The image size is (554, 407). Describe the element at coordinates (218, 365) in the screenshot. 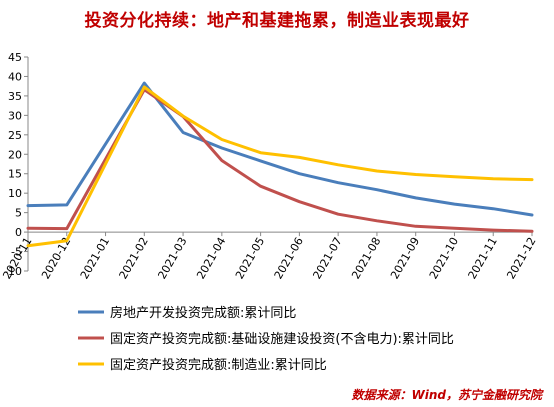

I see `legend-label: 固定资产投资完成额:制造业:累计同比` at that location.